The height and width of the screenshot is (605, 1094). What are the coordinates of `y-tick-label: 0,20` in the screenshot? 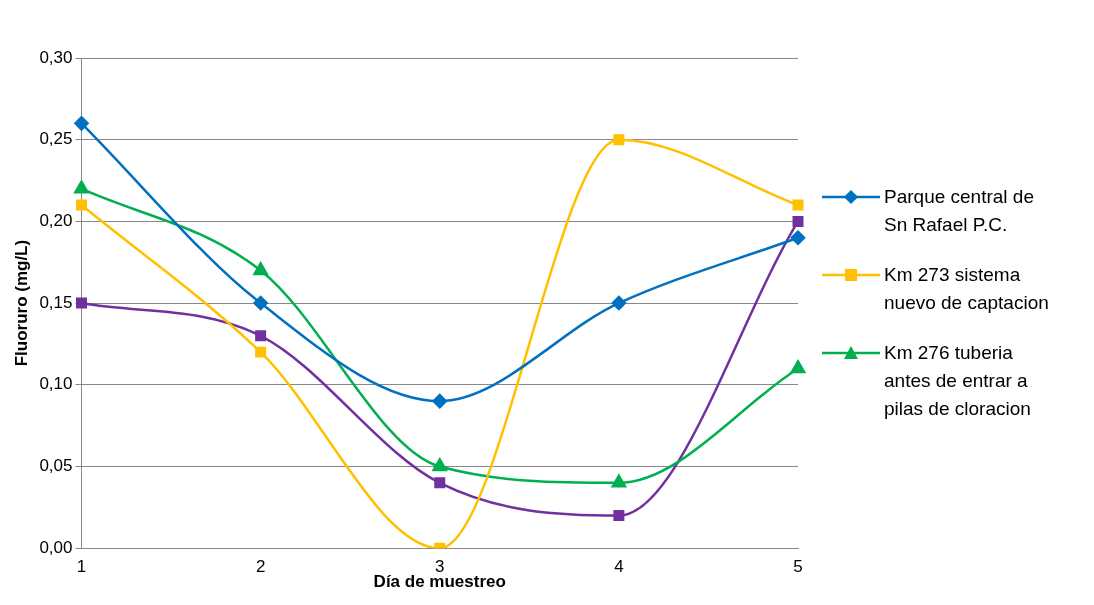 It's located at (56, 221).